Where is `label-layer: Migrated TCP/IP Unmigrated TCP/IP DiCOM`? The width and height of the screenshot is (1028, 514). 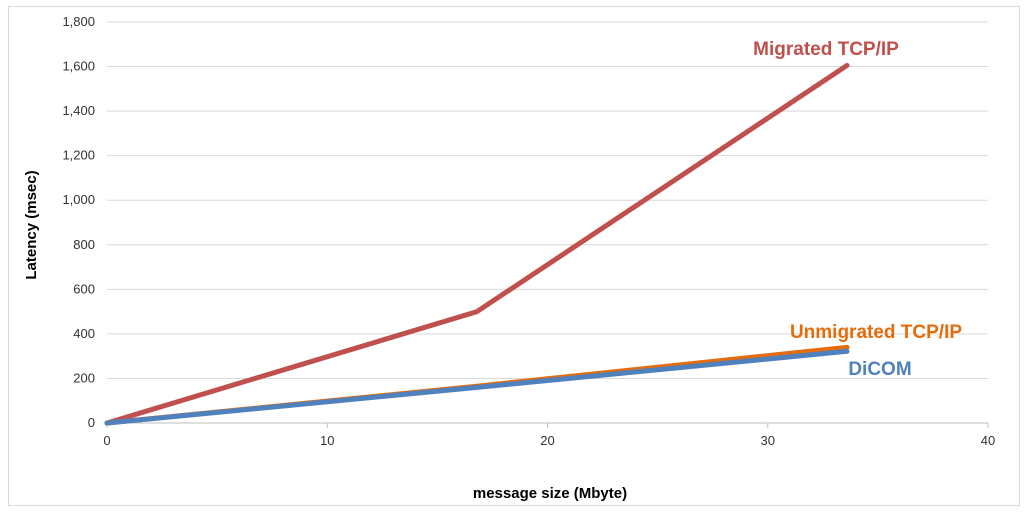 label-layer: Migrated TCP/IP Unmigrated TCP/IP DiCOM is located at coordinates (857, 209).